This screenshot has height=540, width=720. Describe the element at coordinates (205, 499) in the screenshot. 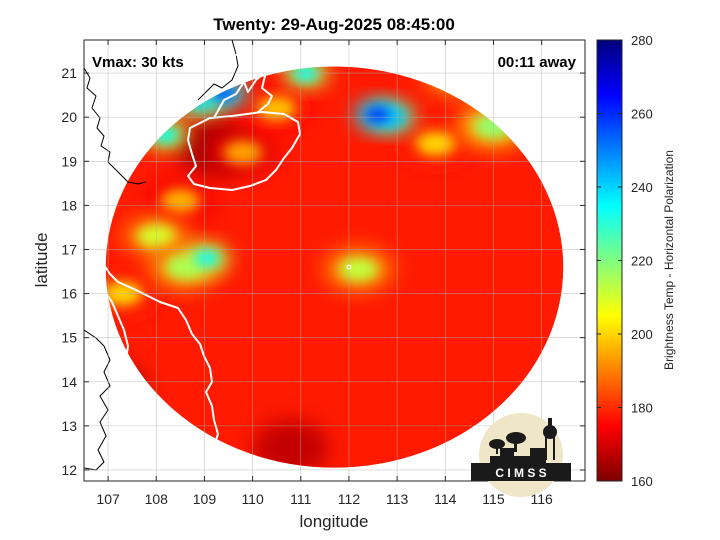

I see `x-tick-label: 109` at that location.